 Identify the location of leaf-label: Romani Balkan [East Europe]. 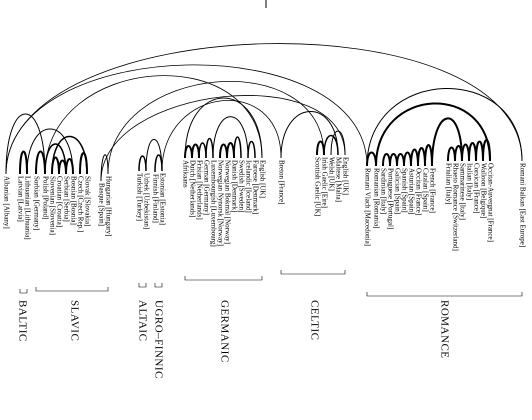
(522, 205).